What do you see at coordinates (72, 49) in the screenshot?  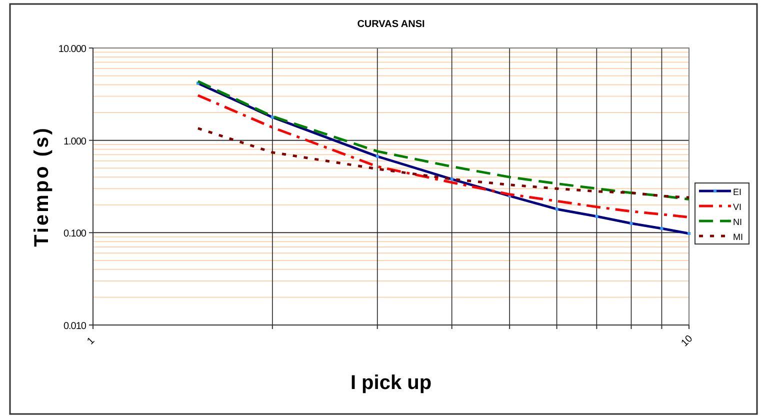 I see `y-tick-label: 10.000` at bounding box center [72, 49].